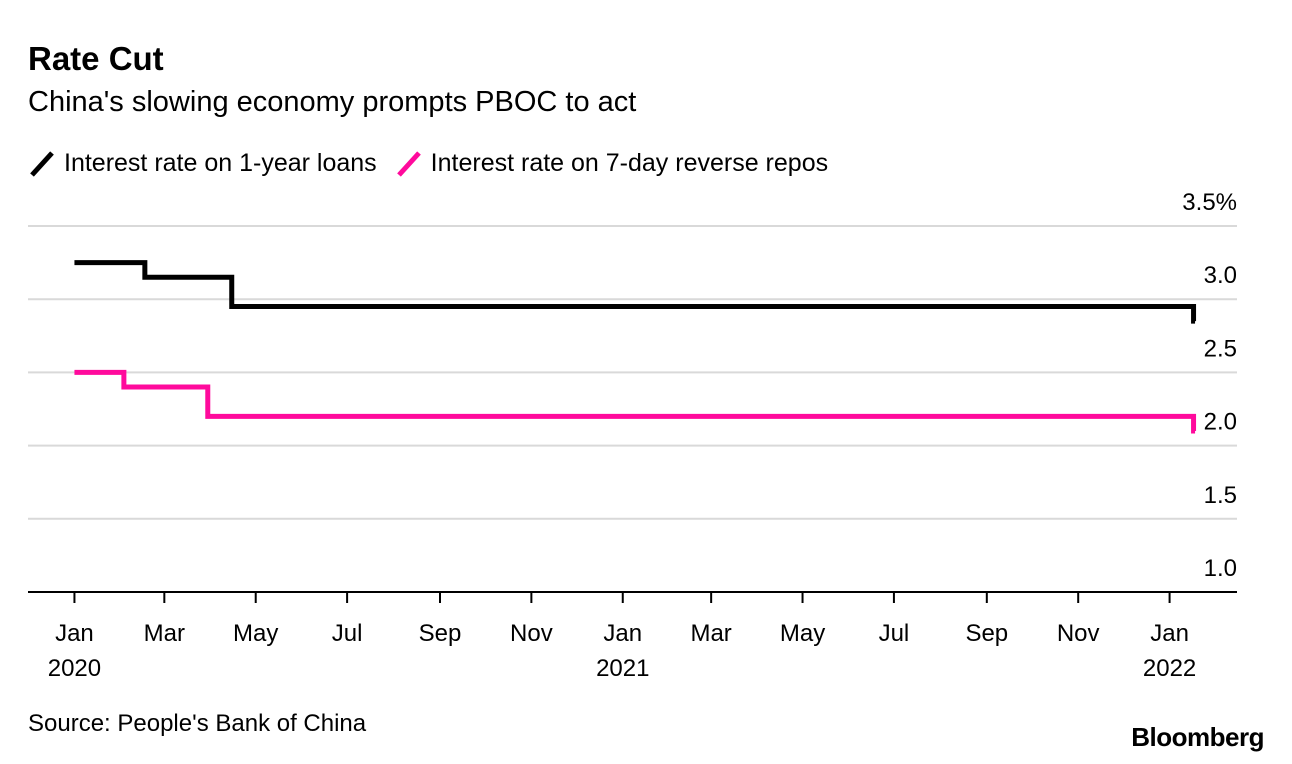 The width and height of the screenshot is (1292, 764). I want to click on y-tick-label: 3.0, so click(1220, 275).